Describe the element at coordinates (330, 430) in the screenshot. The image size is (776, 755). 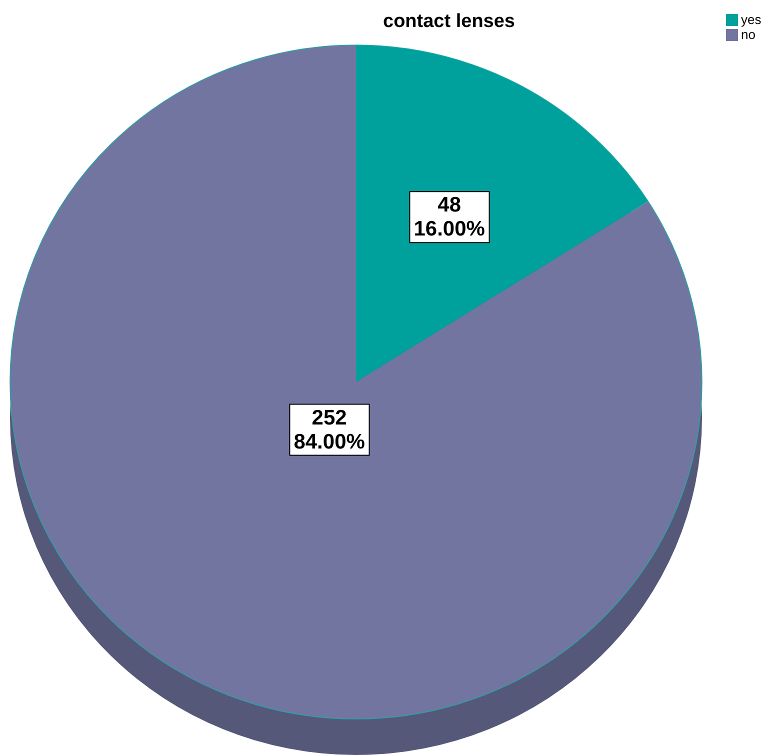
I see `data-label: 252 84.00%` at that location.